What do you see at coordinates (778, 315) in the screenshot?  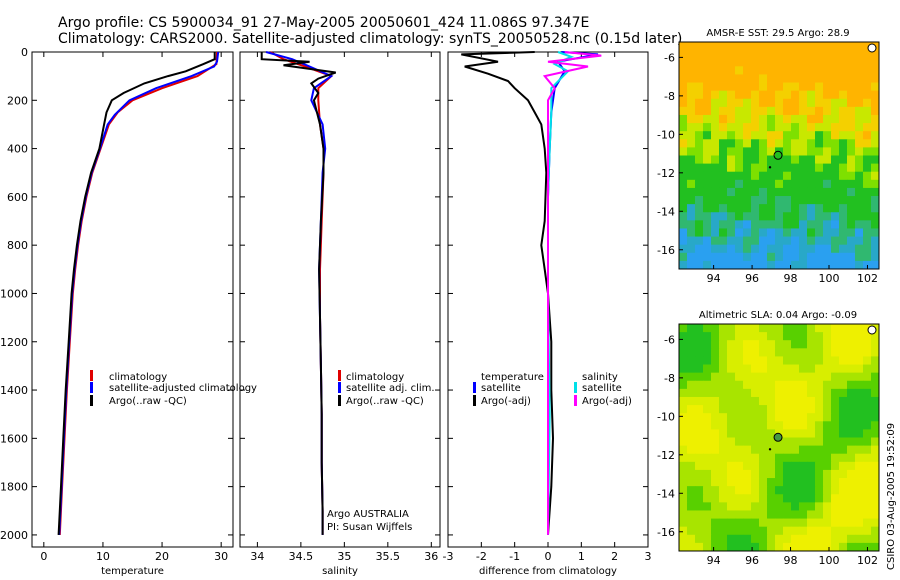 I see `map-sla-title: Altimetric SLA: 0.04 Argo: -0.09` at bounding box center [778, 315].